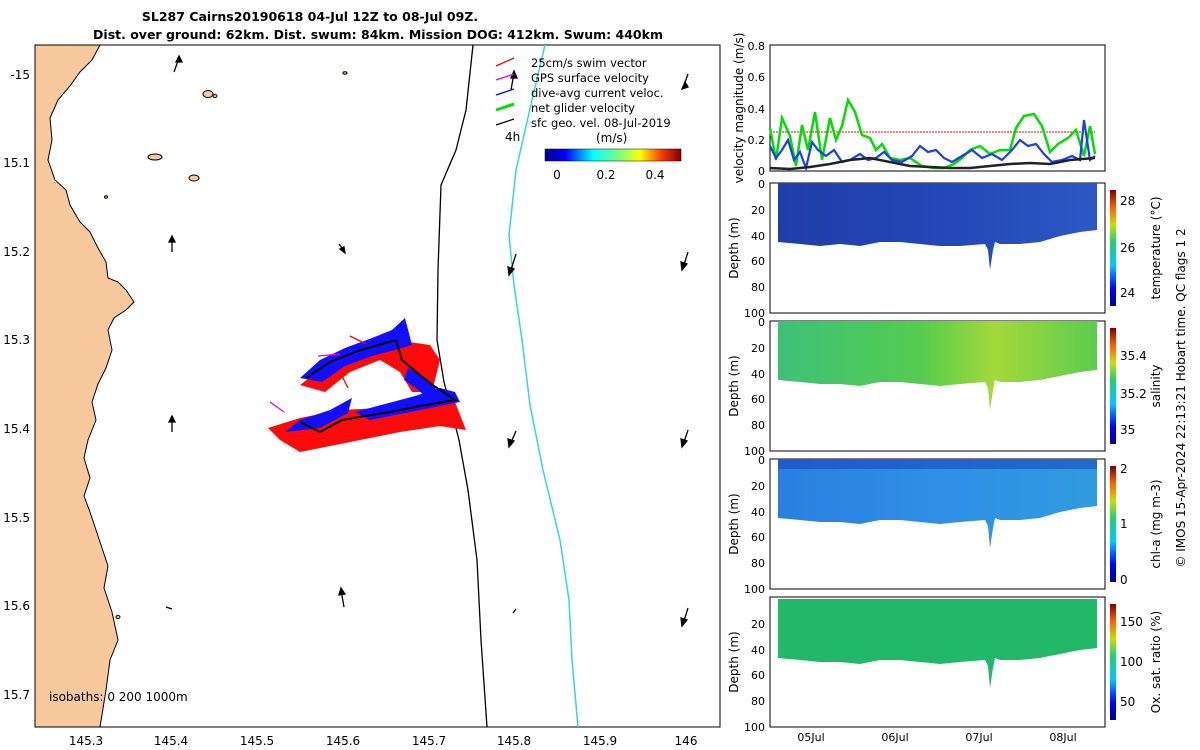 The height and width of the screenshot is (750, 1200). I want to click on date-axis: 05Jul 06Jul 07Jul 08Jul, so click(936, 737).